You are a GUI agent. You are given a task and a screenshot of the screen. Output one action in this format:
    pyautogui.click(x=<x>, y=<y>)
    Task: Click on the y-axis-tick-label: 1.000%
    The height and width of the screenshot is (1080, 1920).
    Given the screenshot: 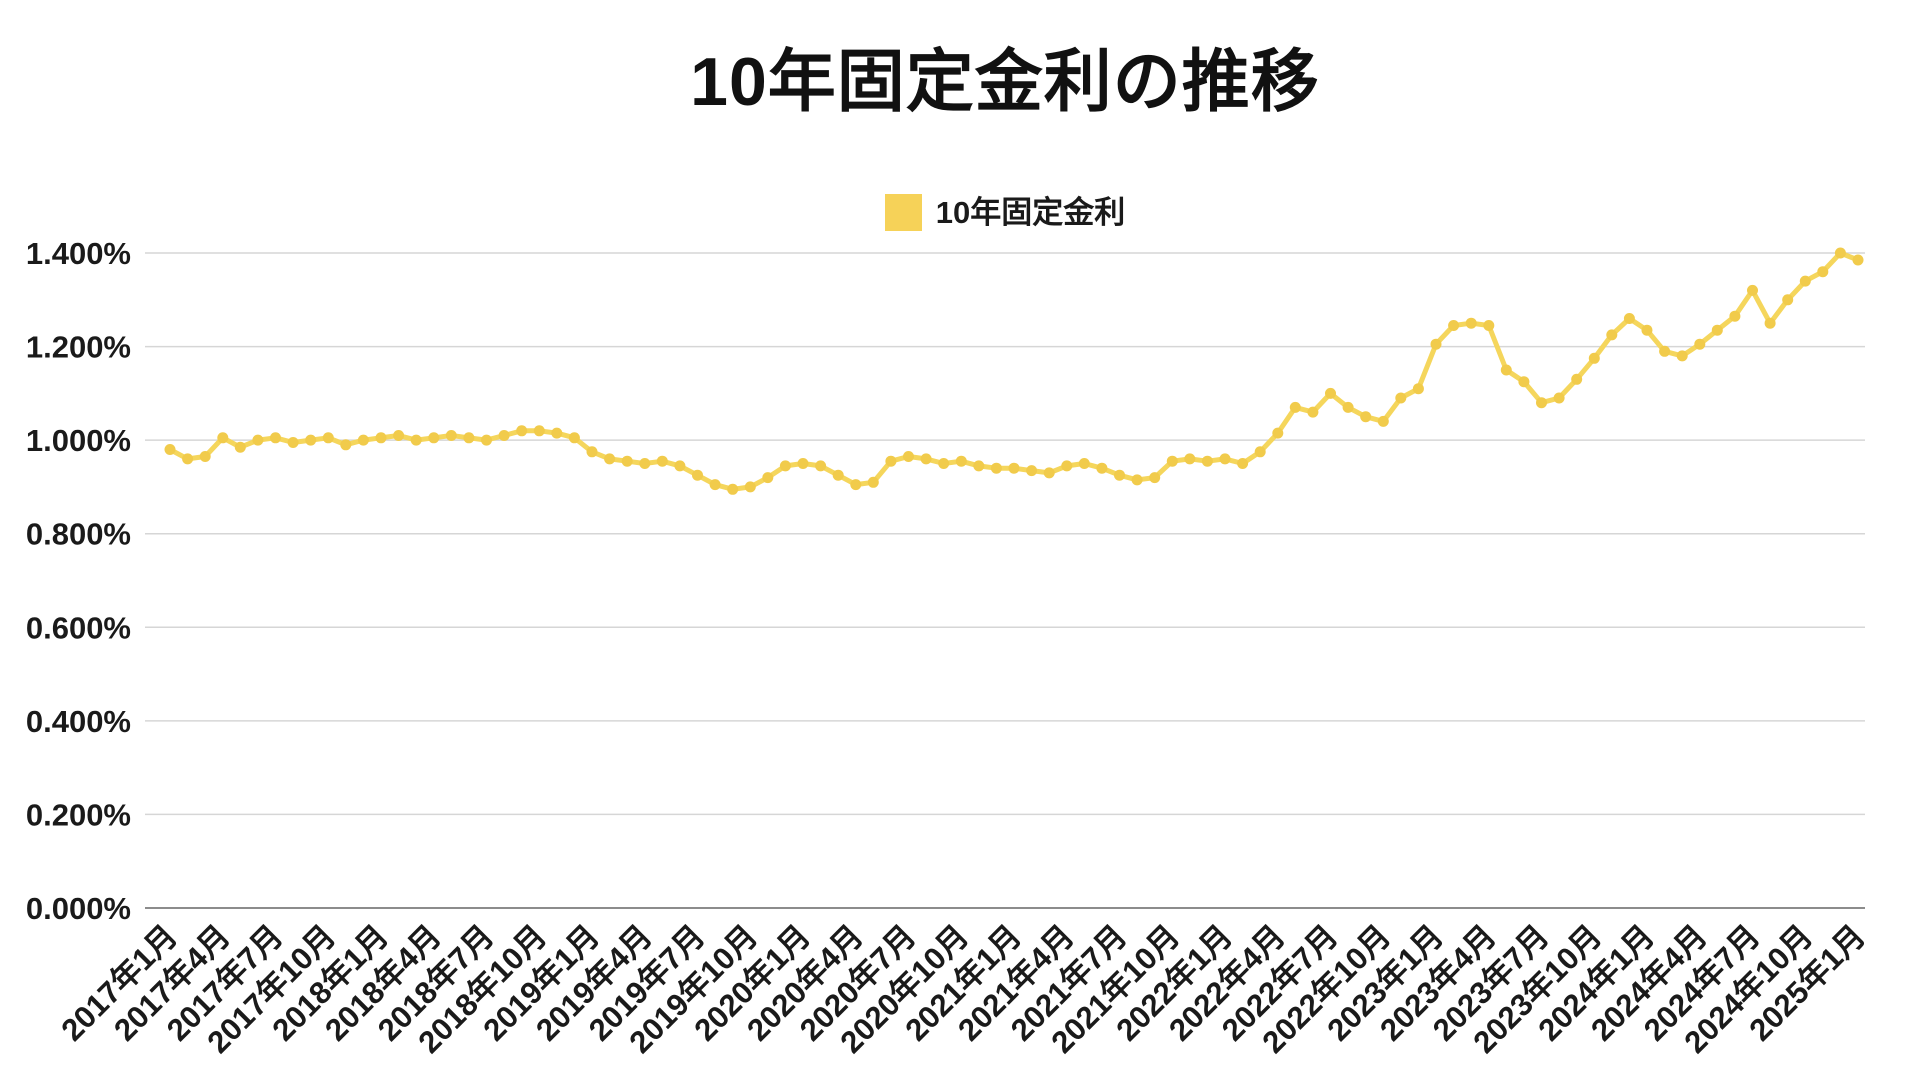 What is the action you would take?
    pyautogui.click(x=78, y=440)
    